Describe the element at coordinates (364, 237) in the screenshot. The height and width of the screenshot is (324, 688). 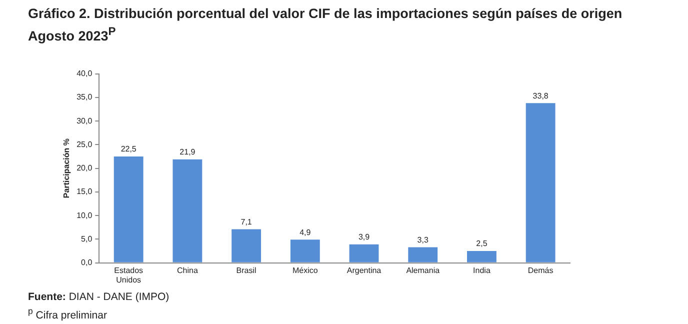
I see `data-label: 3,9` at that location.